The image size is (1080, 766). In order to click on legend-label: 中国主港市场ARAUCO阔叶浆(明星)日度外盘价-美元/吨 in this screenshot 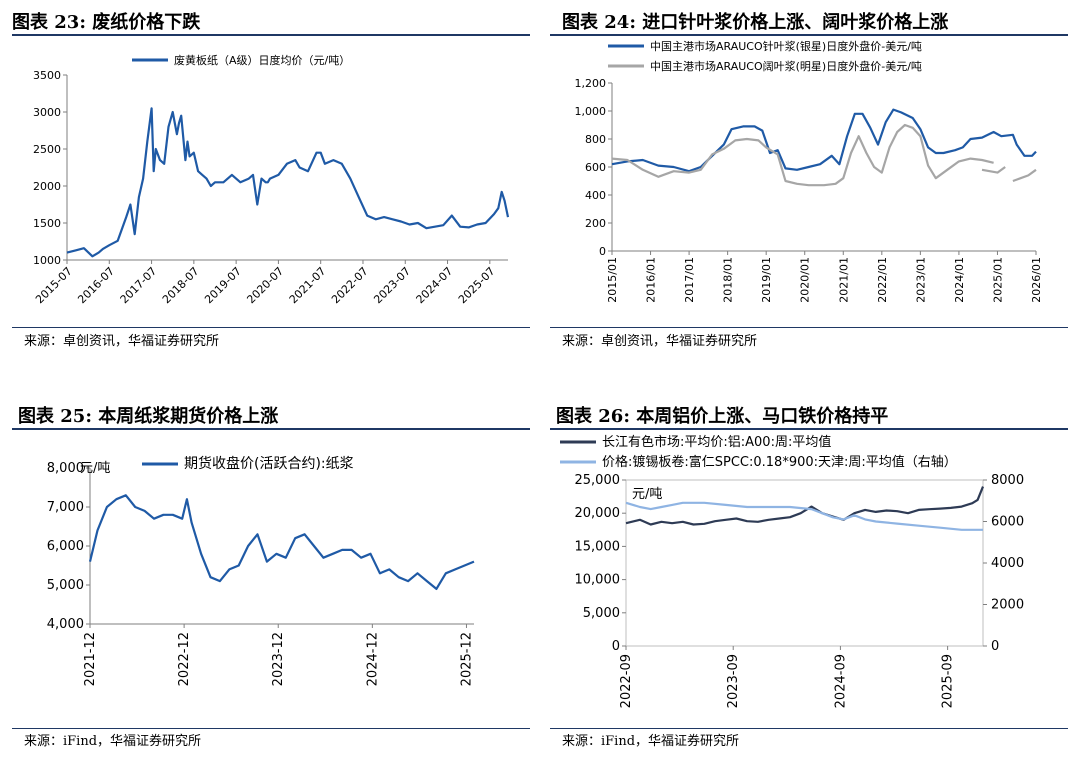, I will do `click(786, 66)`.